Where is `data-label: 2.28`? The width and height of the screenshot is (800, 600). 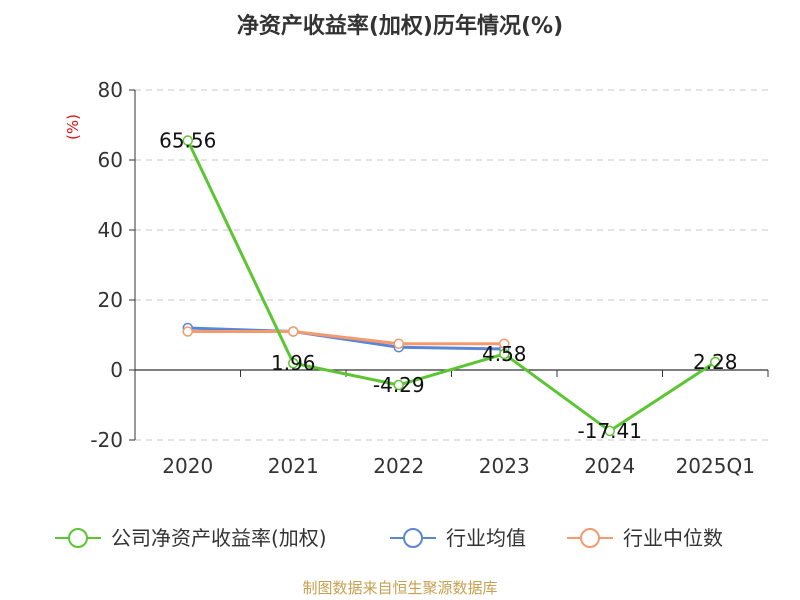
data-label: 2.28 is located at coordinates (715, 362).